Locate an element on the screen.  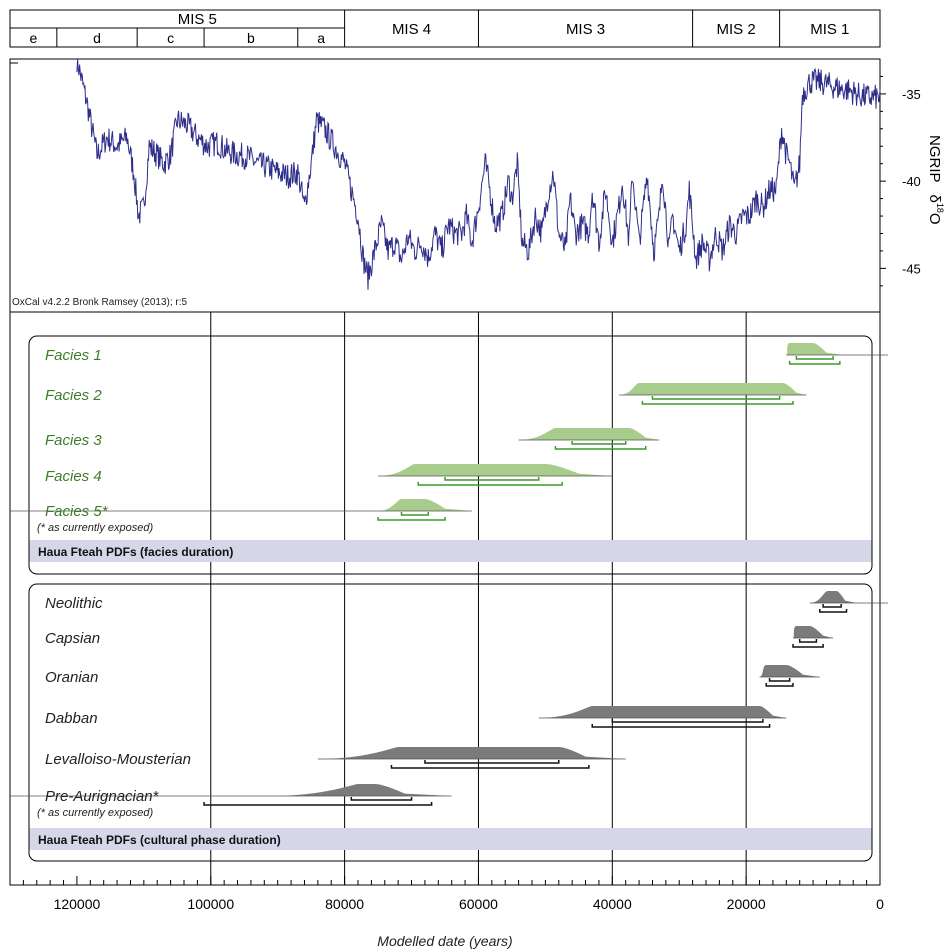
mis-label: MIS 4 is located at coordinates (411, 29).